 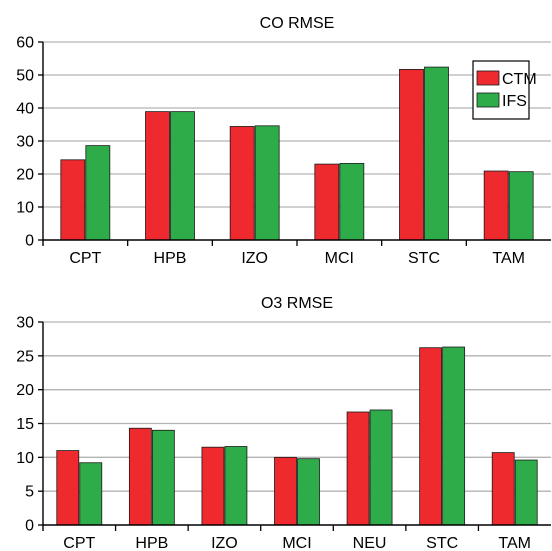 What do you see at coordinates (501, 90) in the screenshot?
I see `legend-box` at bounding box center [501, 90].